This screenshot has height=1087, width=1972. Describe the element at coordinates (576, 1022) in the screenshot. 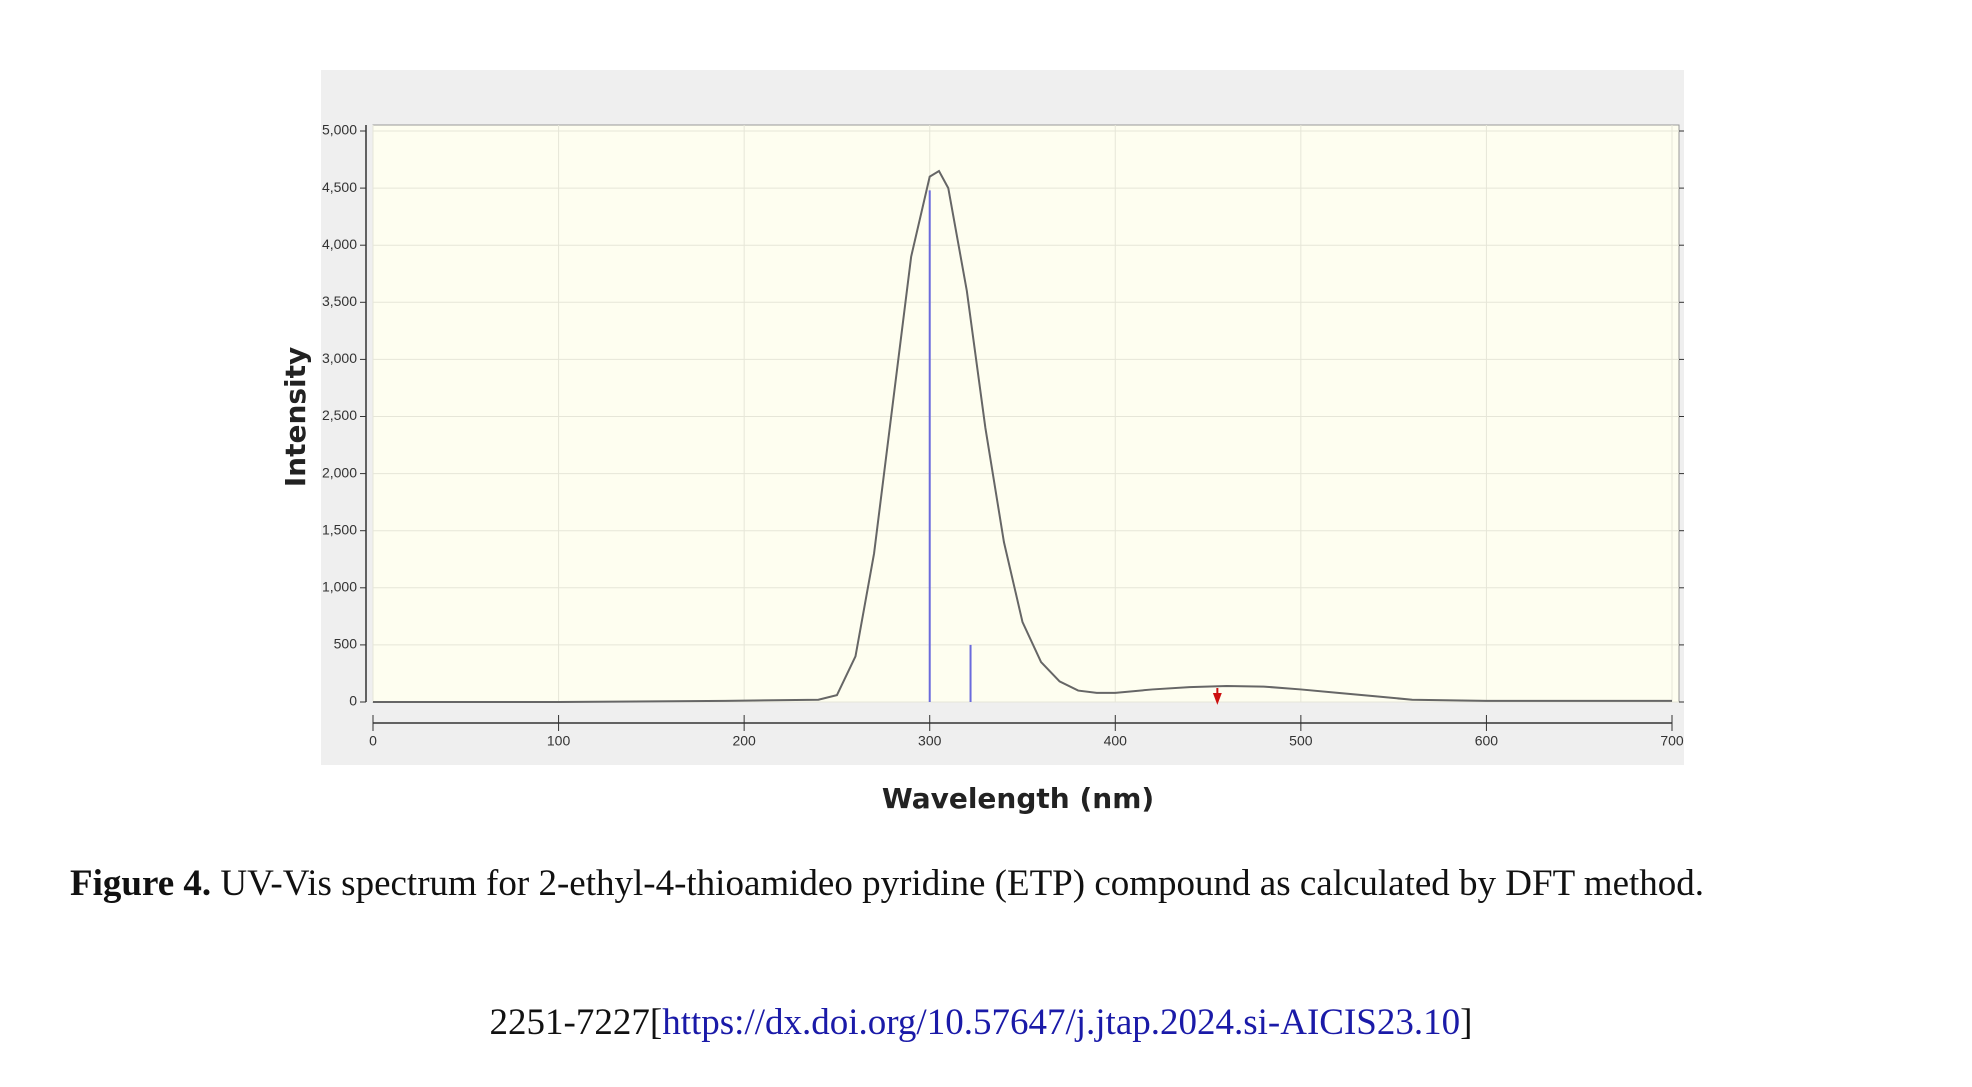

I see `footer-prefix: 2251-7227[` at that location.